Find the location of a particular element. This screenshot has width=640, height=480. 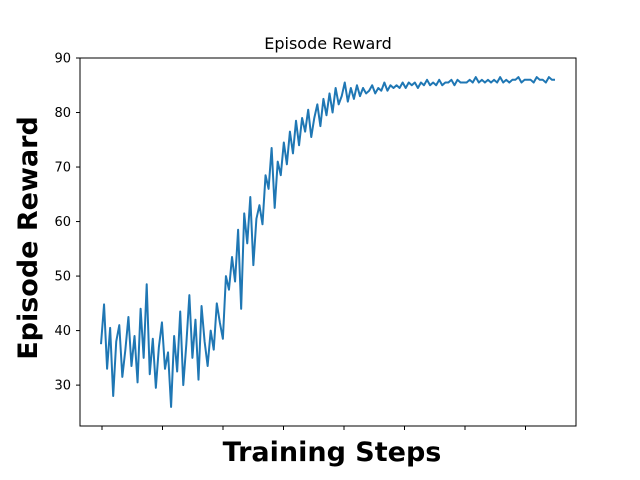

y-tick-label: 40 is located at coordinates (62, 331).